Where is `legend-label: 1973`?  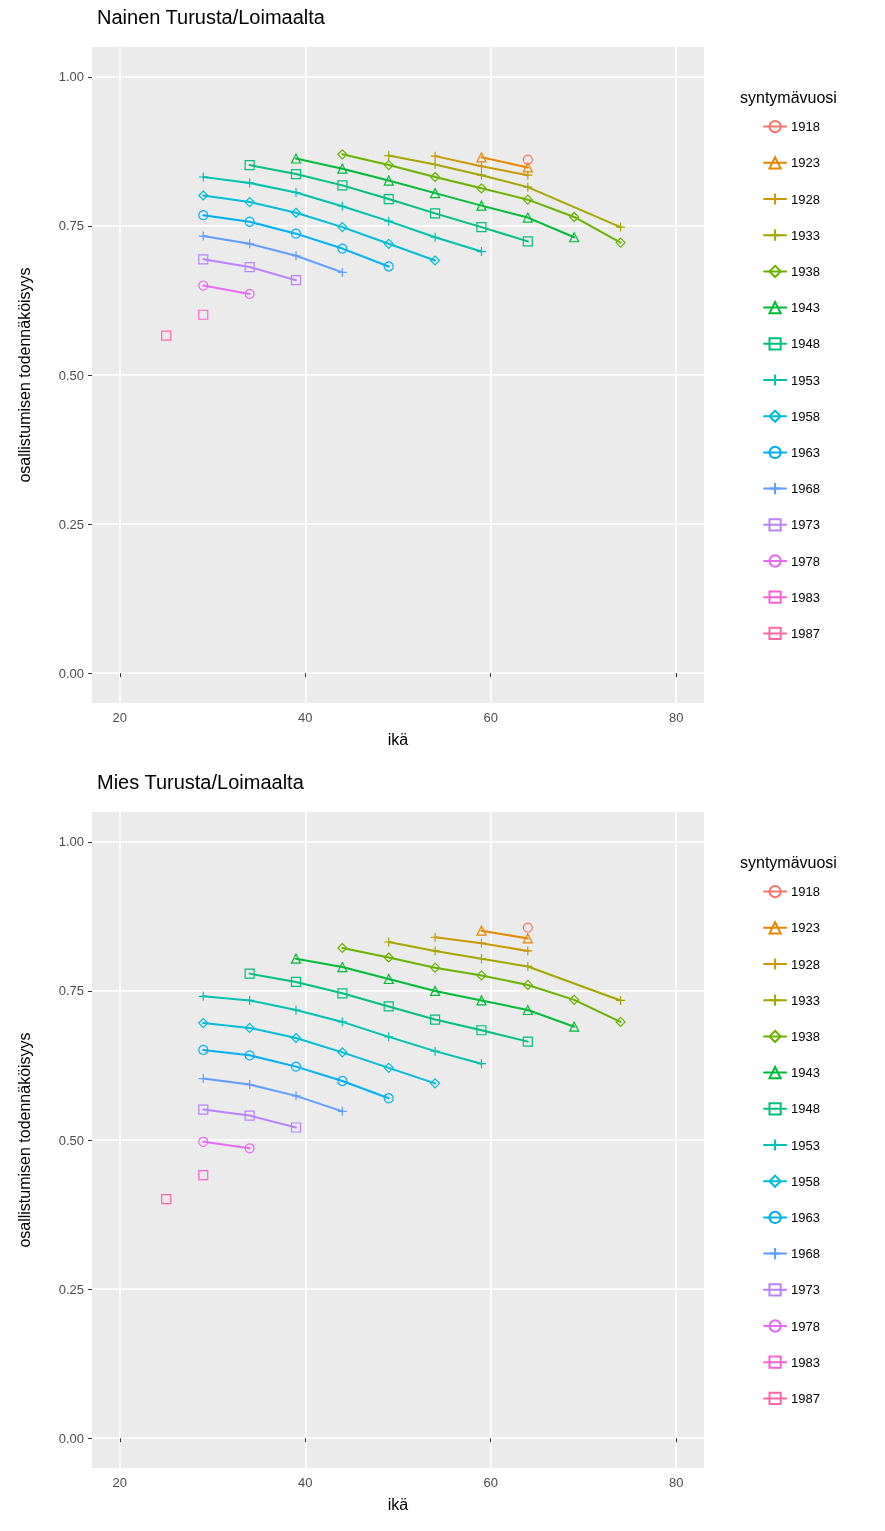
legend-label: 1973 is located at coordinates (805, 525).